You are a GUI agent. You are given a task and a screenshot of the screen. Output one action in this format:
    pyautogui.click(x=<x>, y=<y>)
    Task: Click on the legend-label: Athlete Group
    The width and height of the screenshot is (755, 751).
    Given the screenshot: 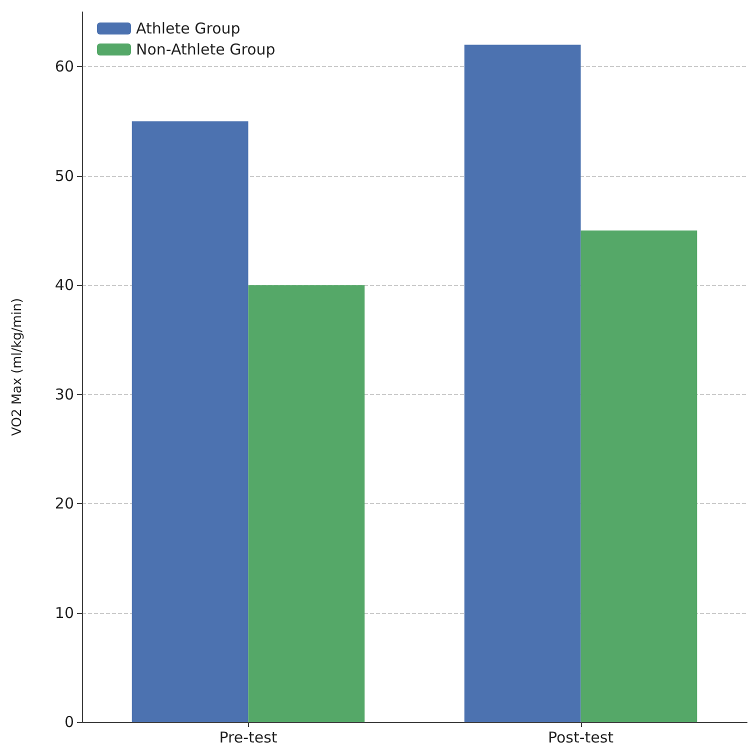 What is the action you would take?
    pyautogui.click(x=188, y=29)
    